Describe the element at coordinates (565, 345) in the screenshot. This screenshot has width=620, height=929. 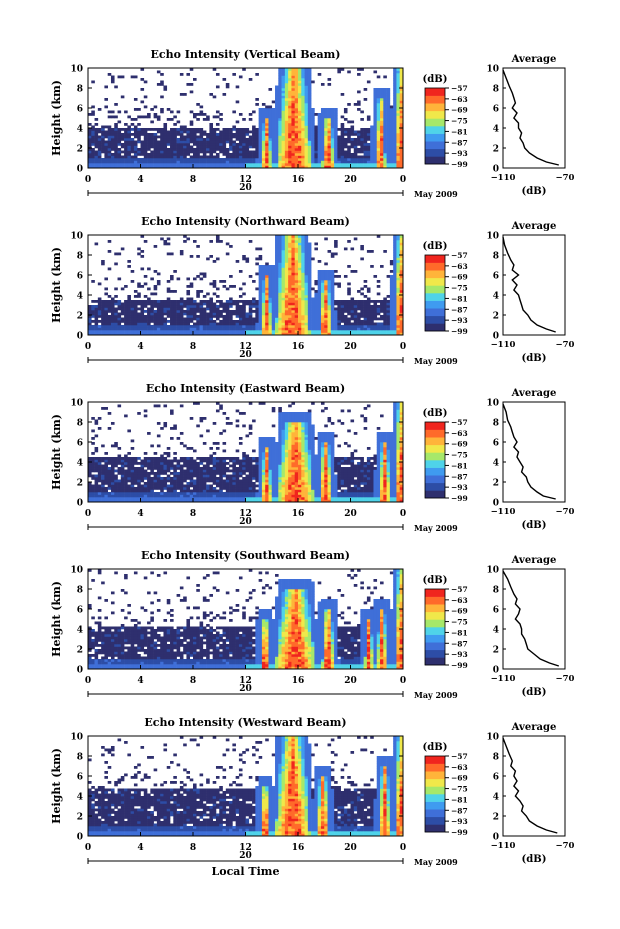
I see `average-x-tick-label: −70` at that location.